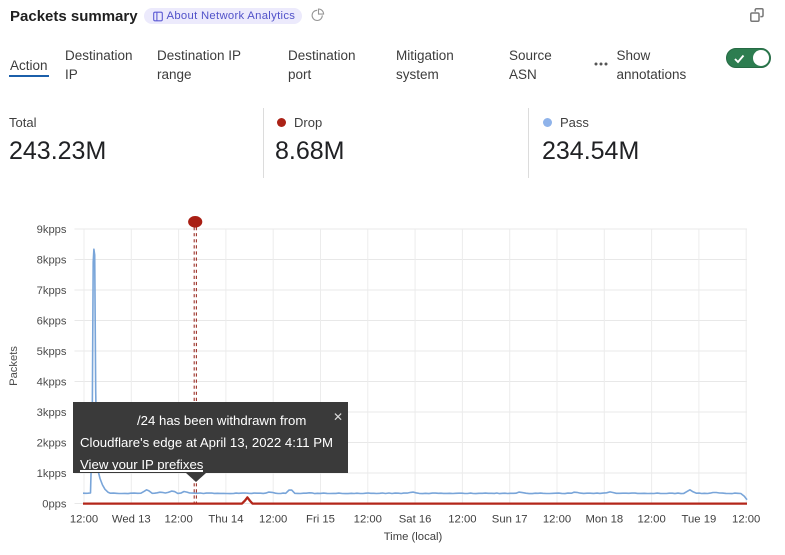 The height and width of the screenshot is (555, 785). I want to click on svg-text: Sun 17, so click(510, 520).